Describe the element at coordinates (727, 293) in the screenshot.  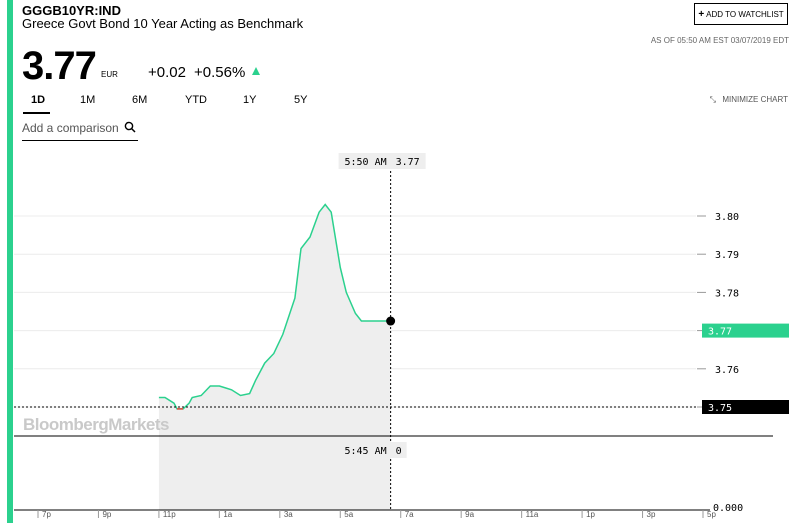
I see `y-tick-label: 3.78` at that location.